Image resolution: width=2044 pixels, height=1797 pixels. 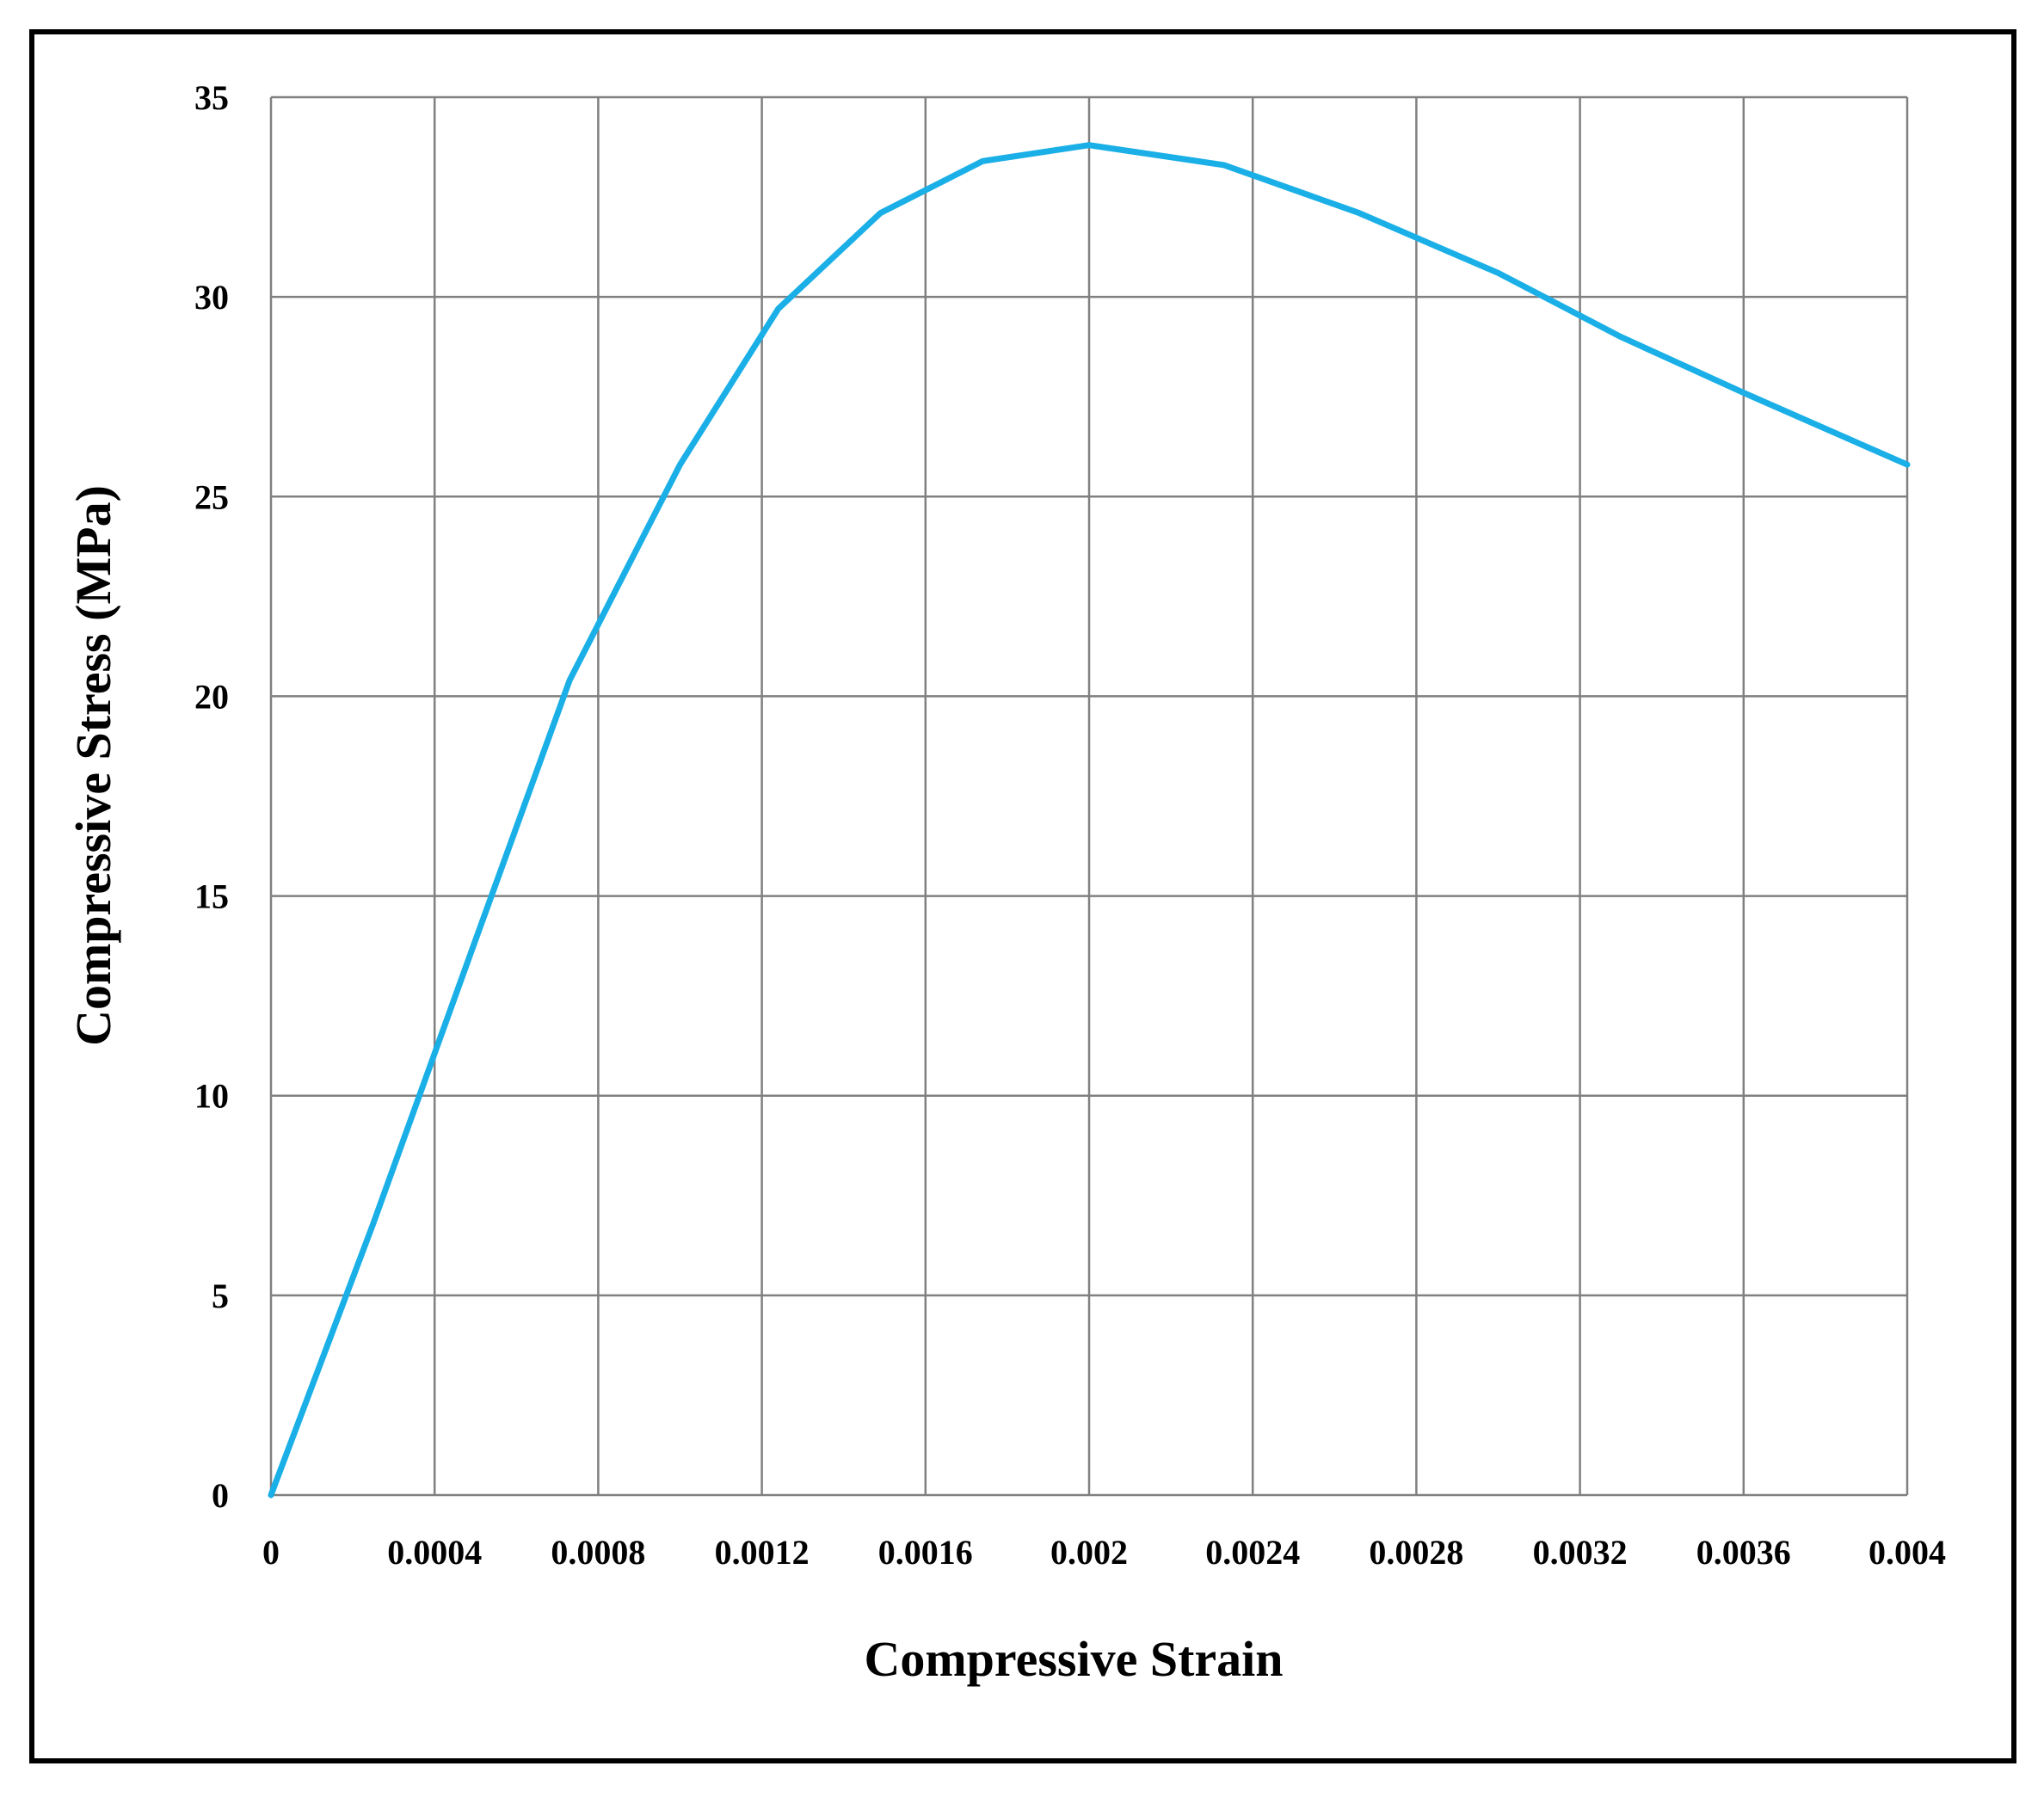 What do you see at coordinates (211, 298) in the screenshot?
I see `y-tick-label: 30` at bounding box center [211, 298].